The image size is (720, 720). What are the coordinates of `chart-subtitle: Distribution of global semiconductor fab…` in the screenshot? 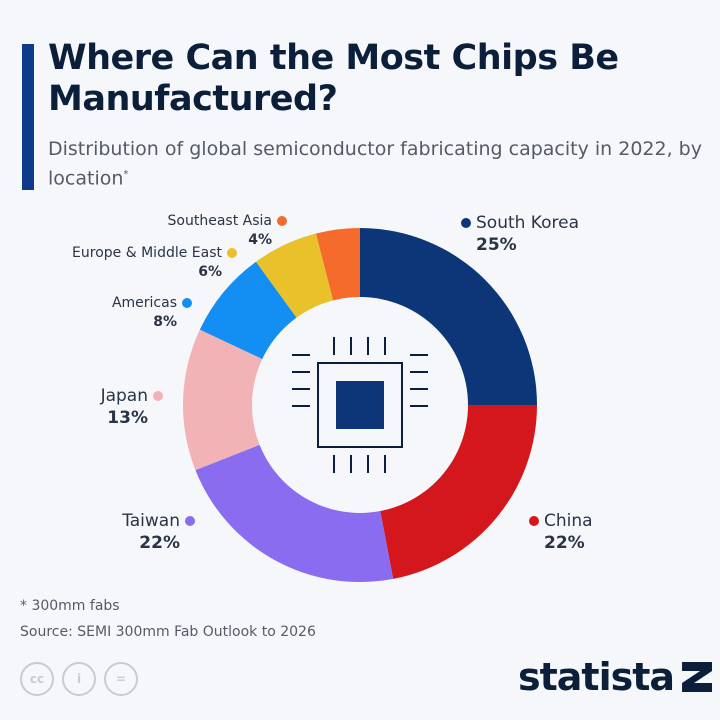 It's located at (378, 164).